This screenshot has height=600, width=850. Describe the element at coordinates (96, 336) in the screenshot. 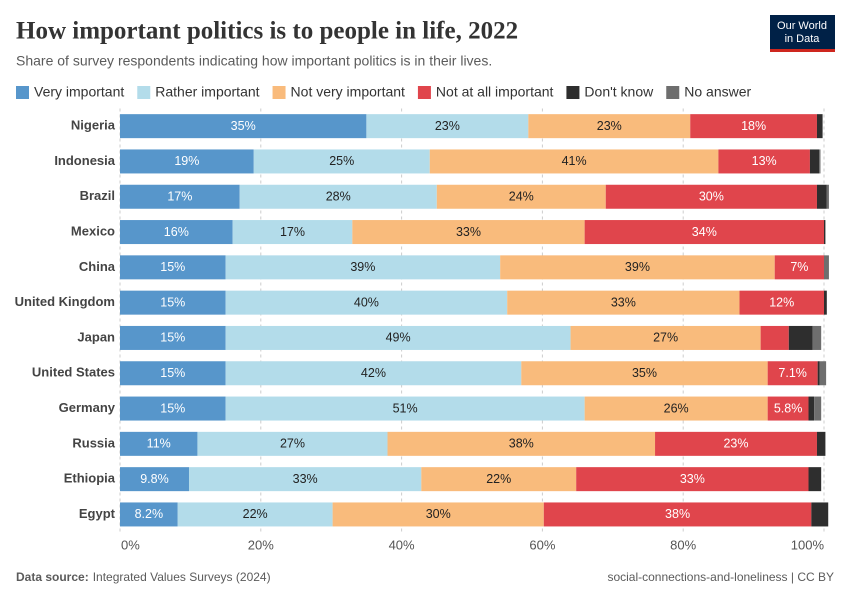

I see `category-label: Japan` at that location.